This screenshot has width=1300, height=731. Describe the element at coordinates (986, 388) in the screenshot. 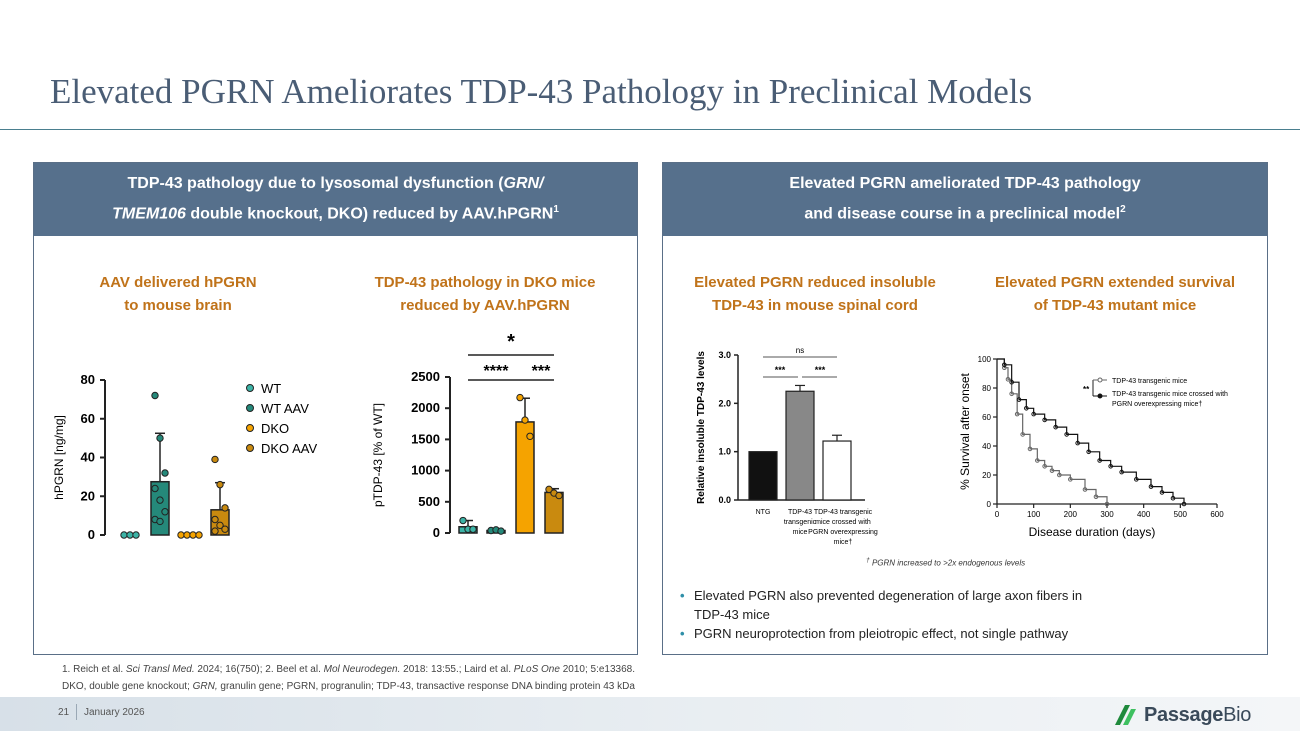

I see `y-tick-label: 80` at that location.